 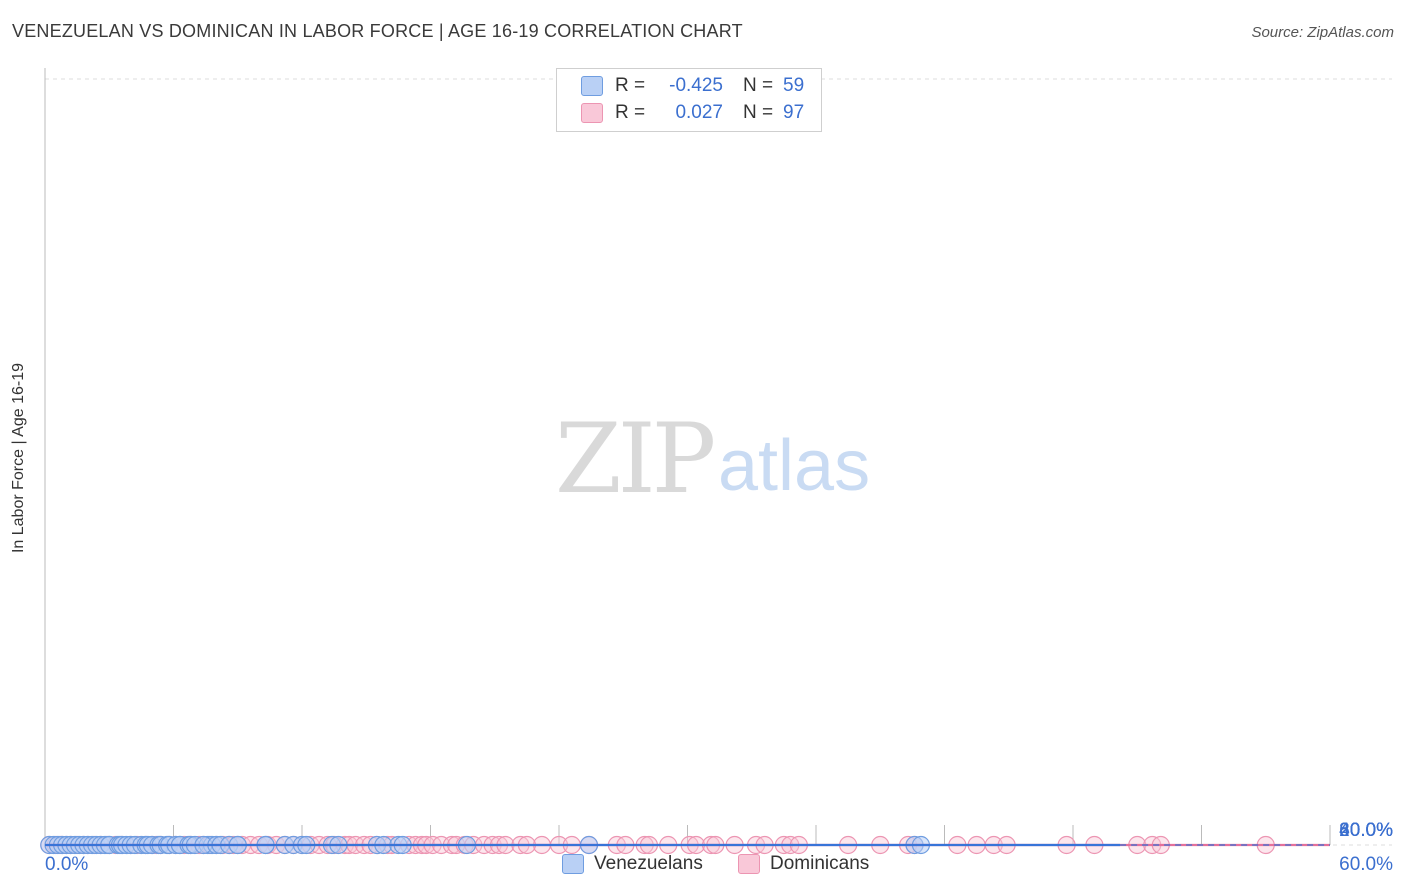 I want to click on y-tick-label: 60.0%, so click(x=1366, y=830).